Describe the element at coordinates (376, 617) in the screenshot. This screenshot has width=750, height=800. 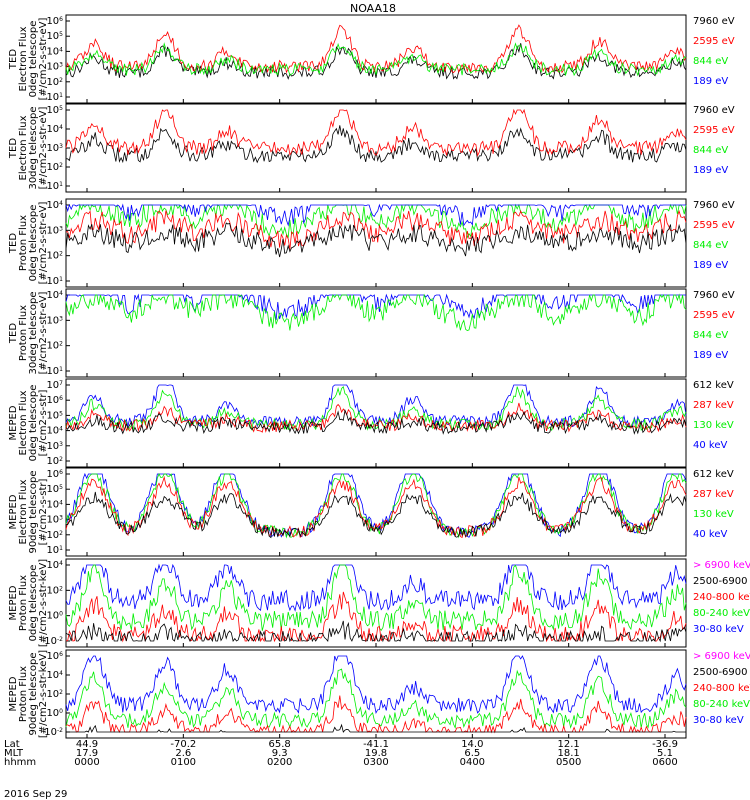
I see `series-red` at that location.